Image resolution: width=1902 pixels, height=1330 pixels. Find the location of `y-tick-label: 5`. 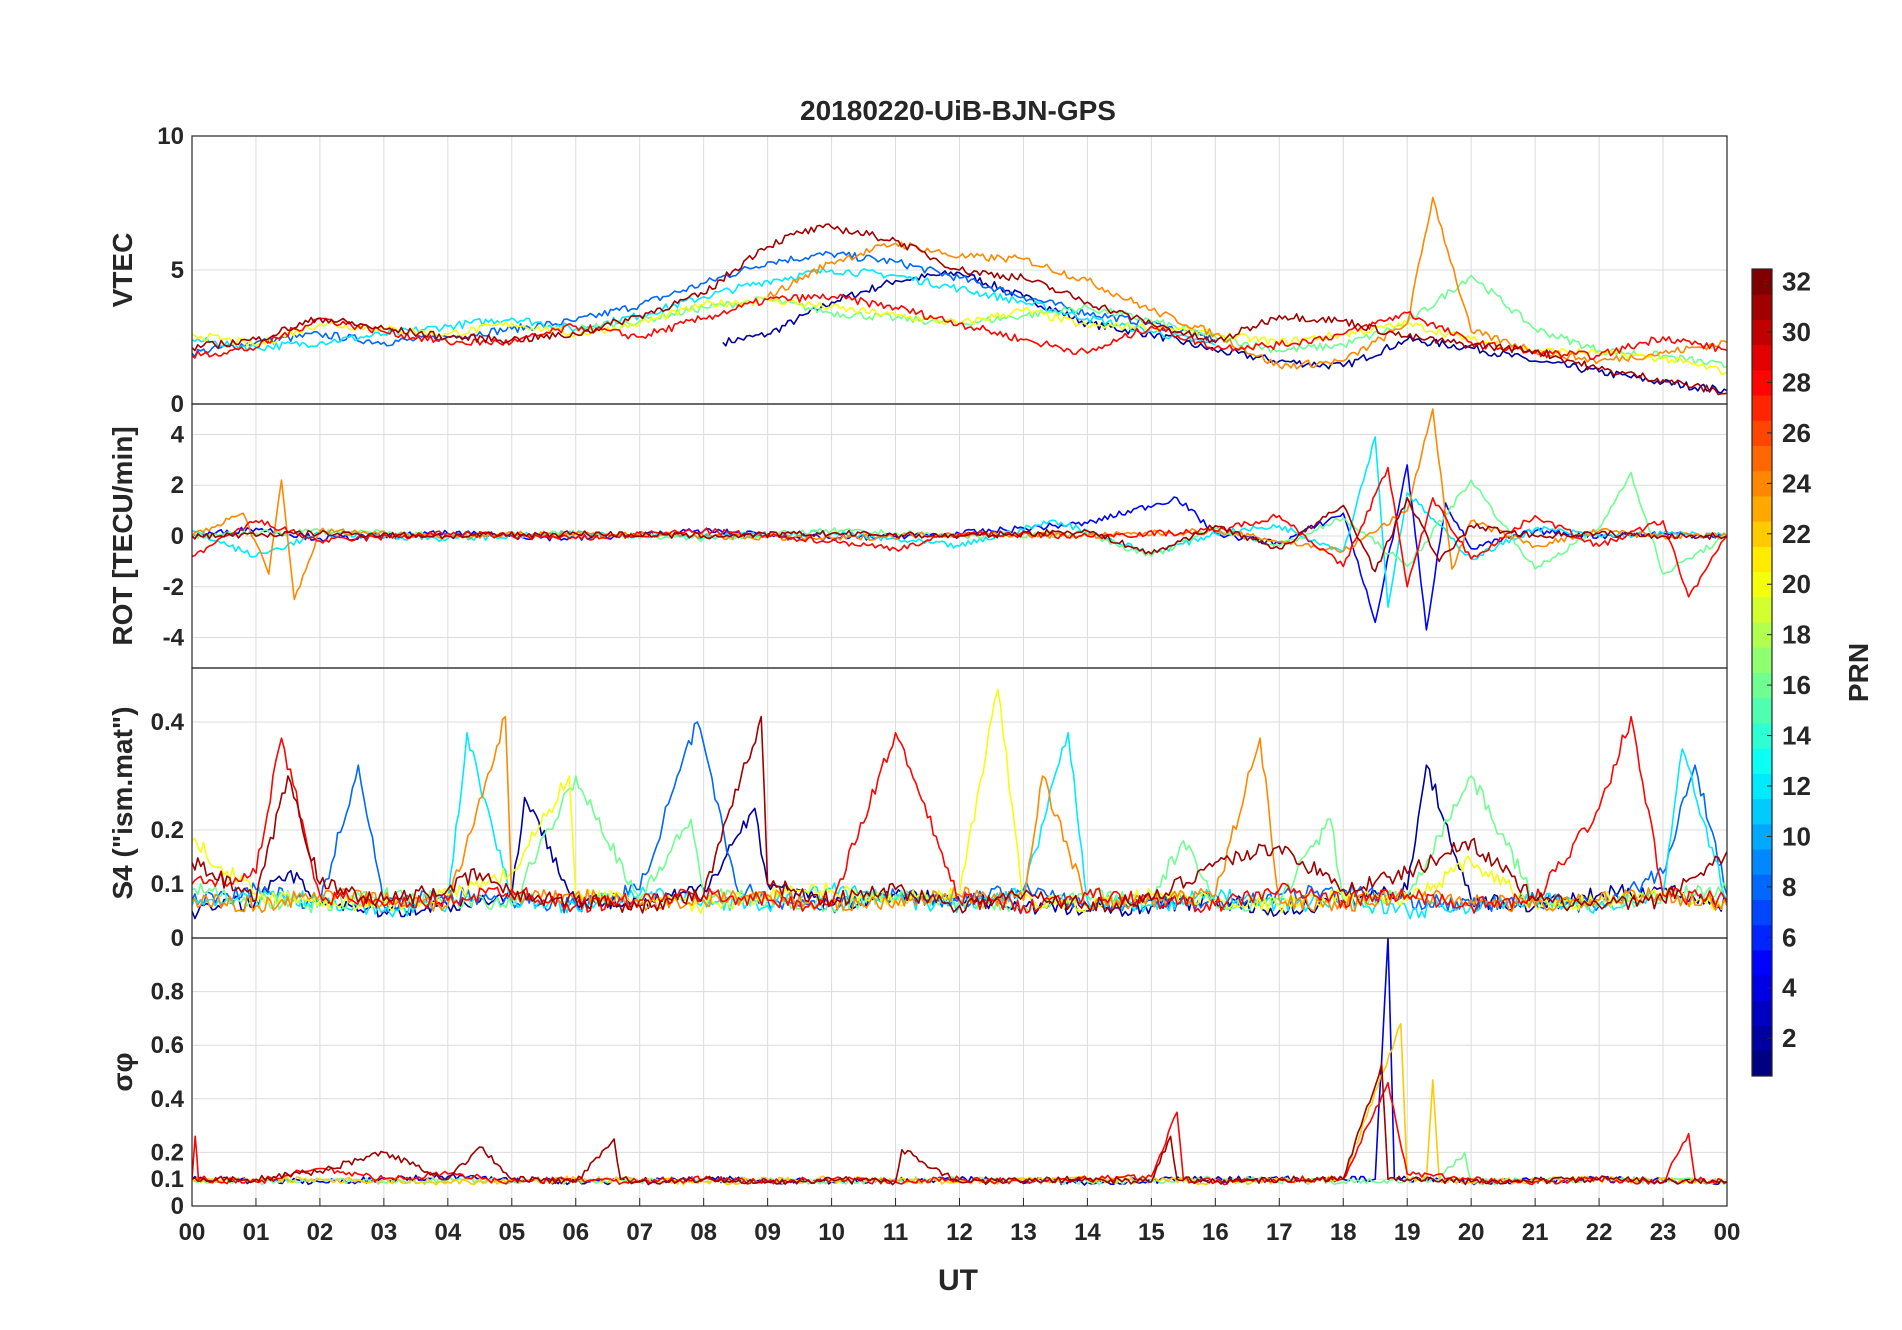

y-tick-label: 5 is located at coordinates (177, 270).